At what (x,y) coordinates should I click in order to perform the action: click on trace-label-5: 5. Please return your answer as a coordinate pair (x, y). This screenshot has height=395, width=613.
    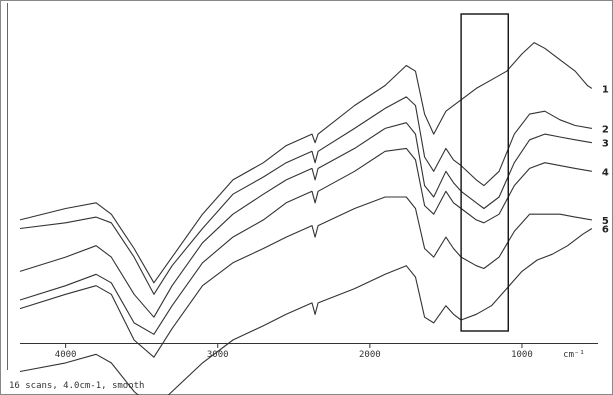
    Looking at the image, I should click on (605, 221).